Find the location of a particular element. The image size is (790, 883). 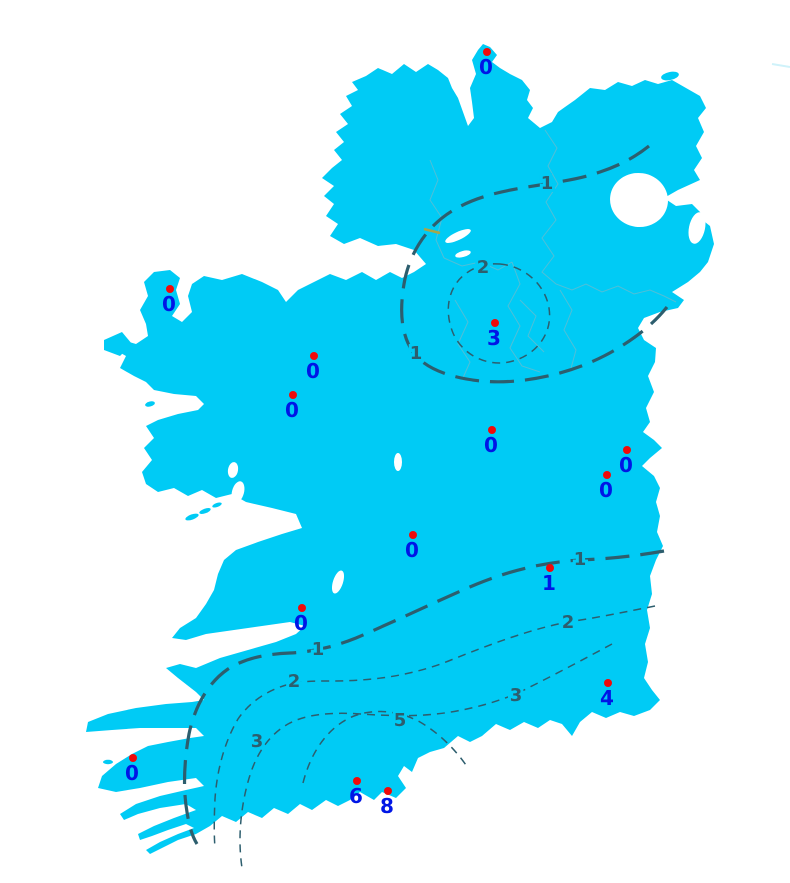

isoline-label-3-0: 3 is located at coordinates (516, 695).